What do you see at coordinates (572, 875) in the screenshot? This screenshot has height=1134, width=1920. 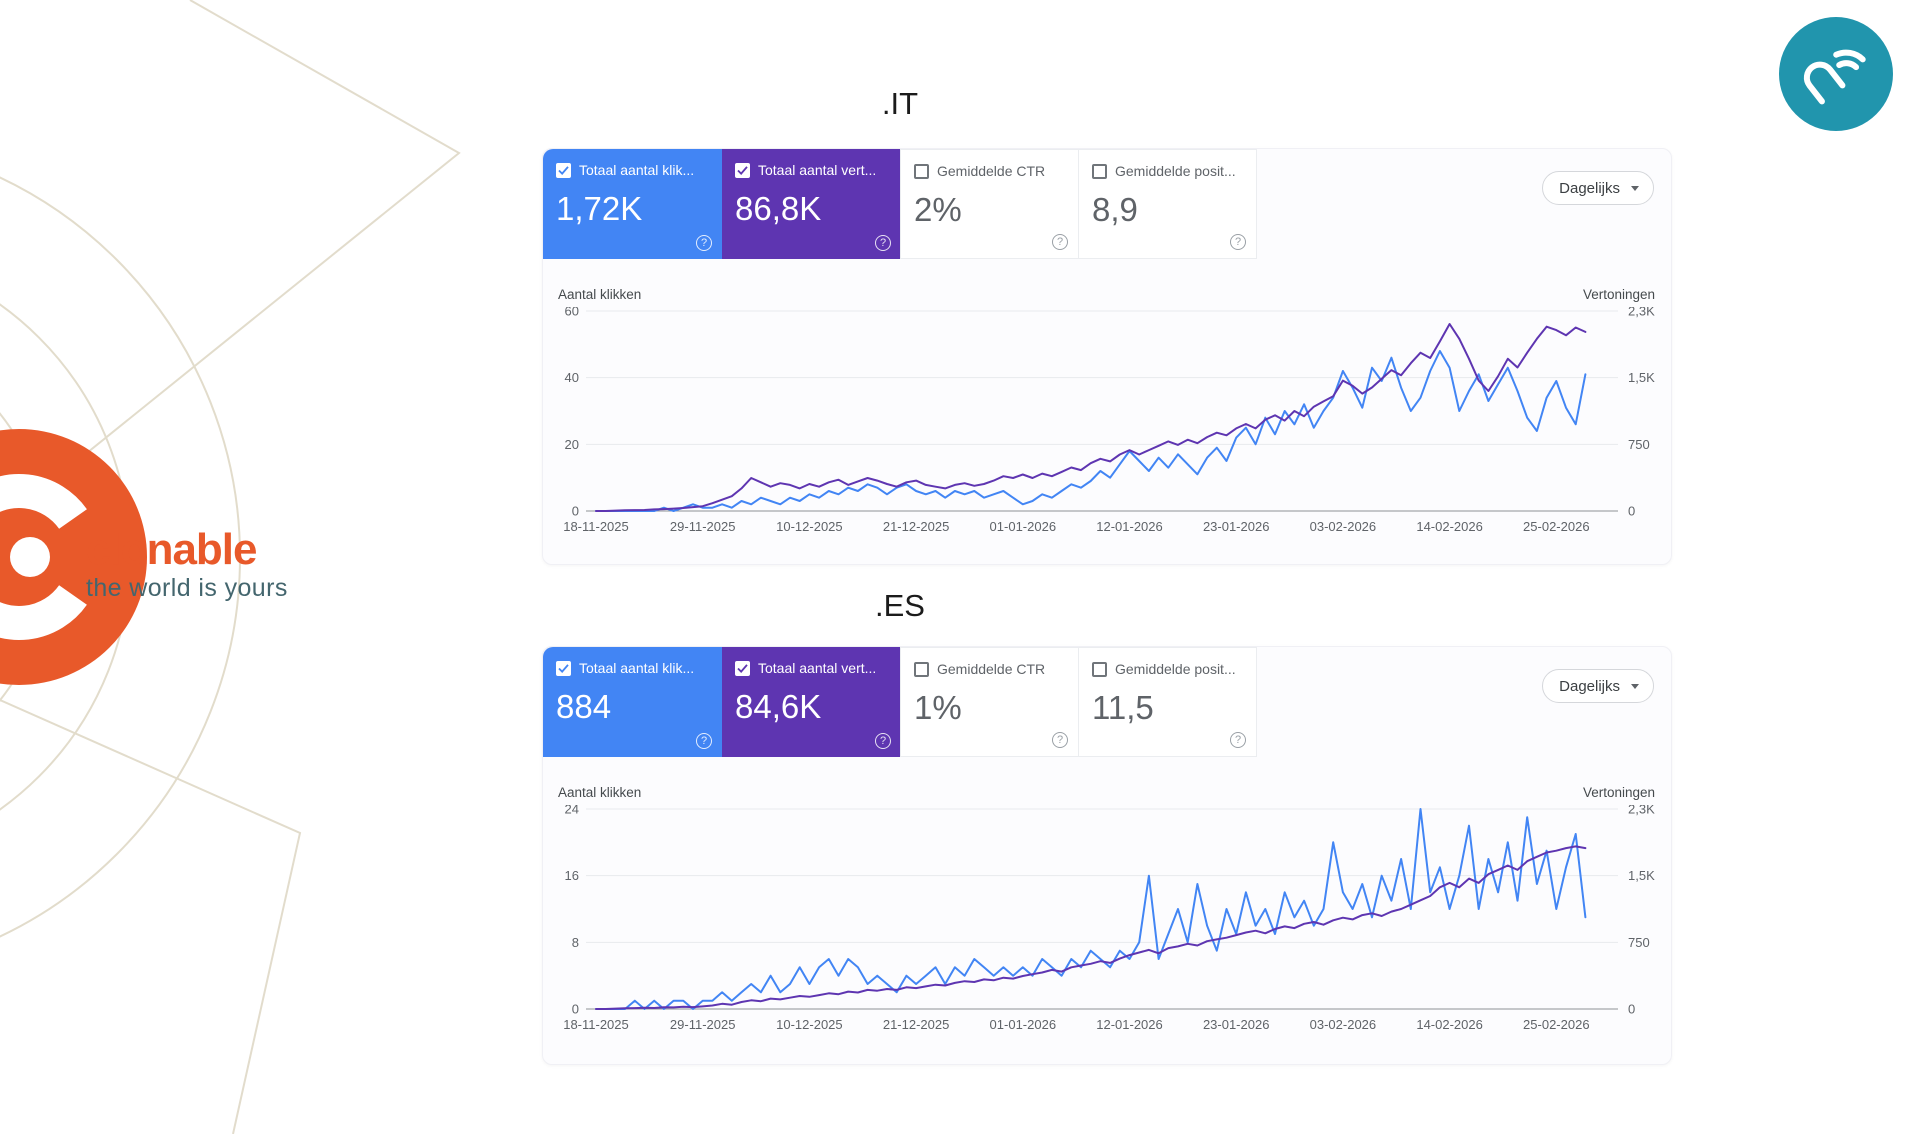 I see `svg-text: 16` at bounding box center [572, 875].